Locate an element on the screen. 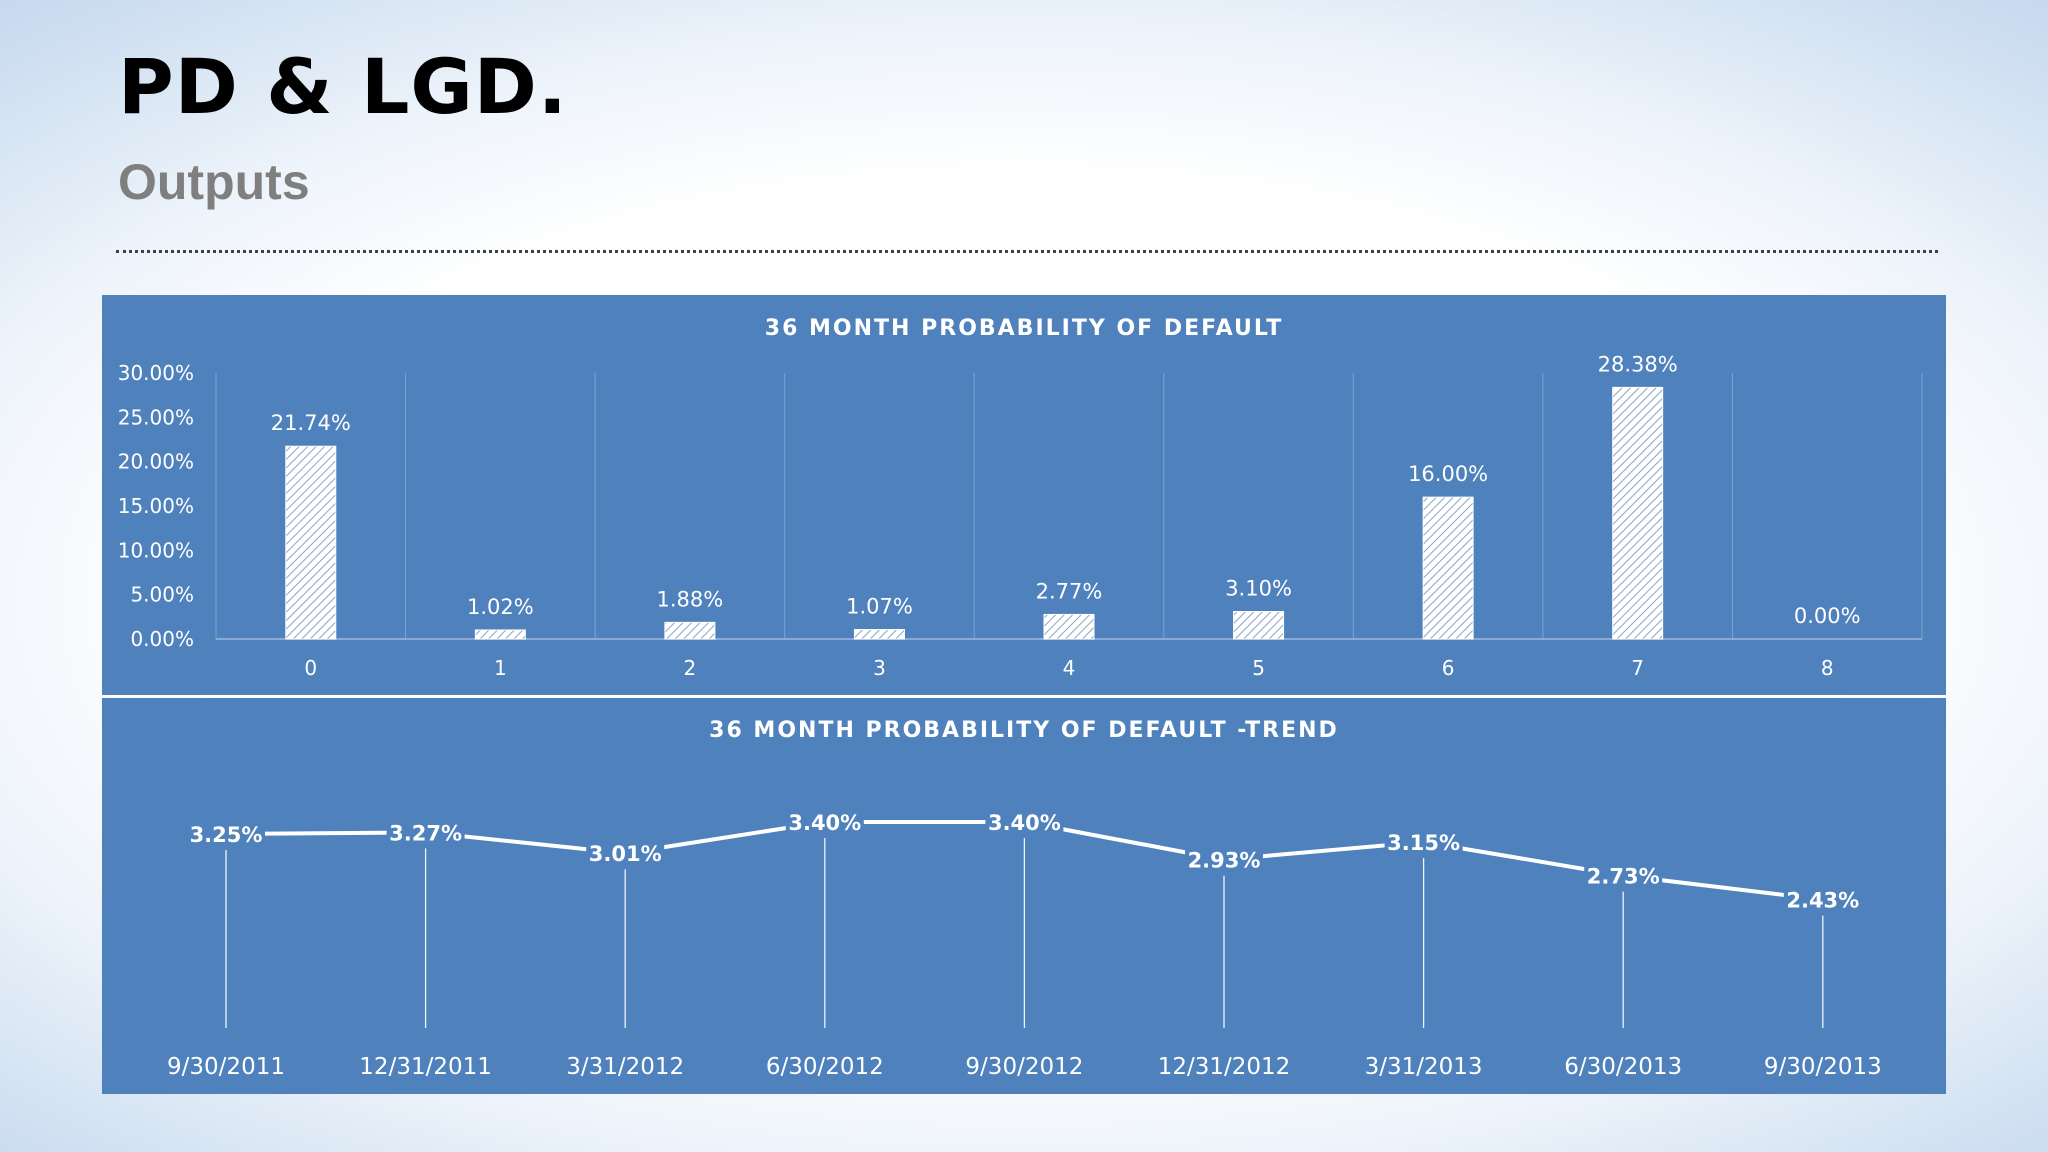 The width and height of the screenshot is (2048, 1152). trend-data-label: 3.15% is located at coordinates (1423, 843).